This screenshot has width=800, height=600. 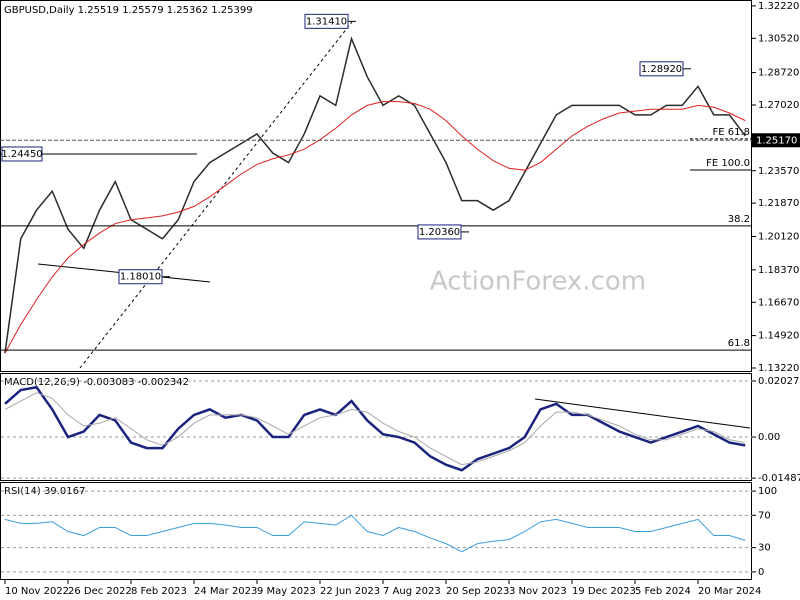 I want to click on level-label: FE 100.0, so click(x=728, y=163).